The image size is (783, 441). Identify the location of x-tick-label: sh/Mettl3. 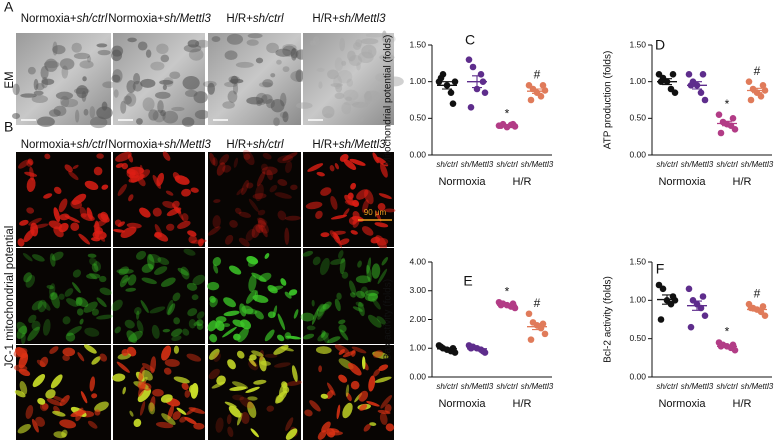
(537, 164).